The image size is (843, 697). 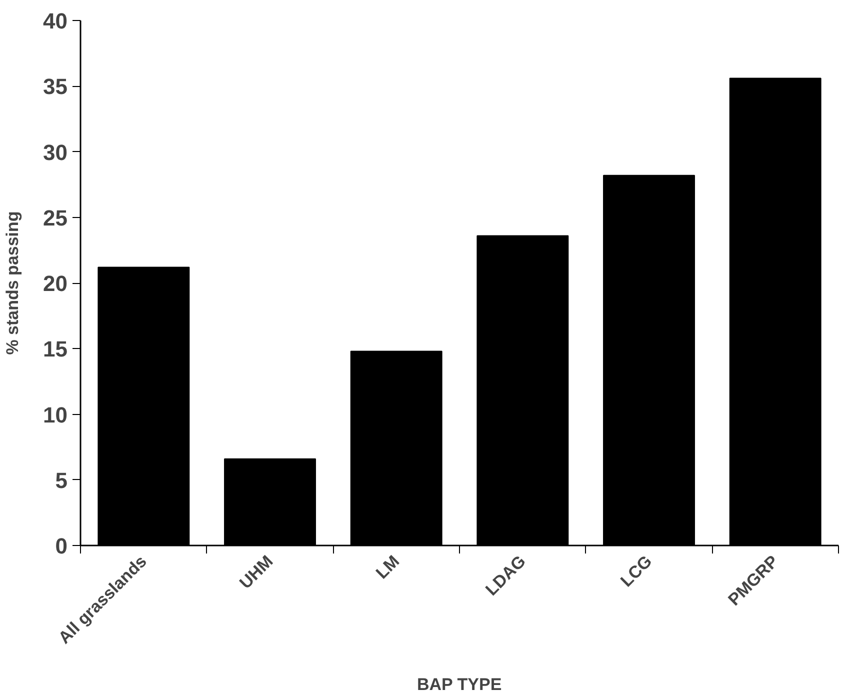 What do you see at coordinates (388, 567) in the screenshot?
I see `x-tick-label: LM` at bounding box center [388, 567].